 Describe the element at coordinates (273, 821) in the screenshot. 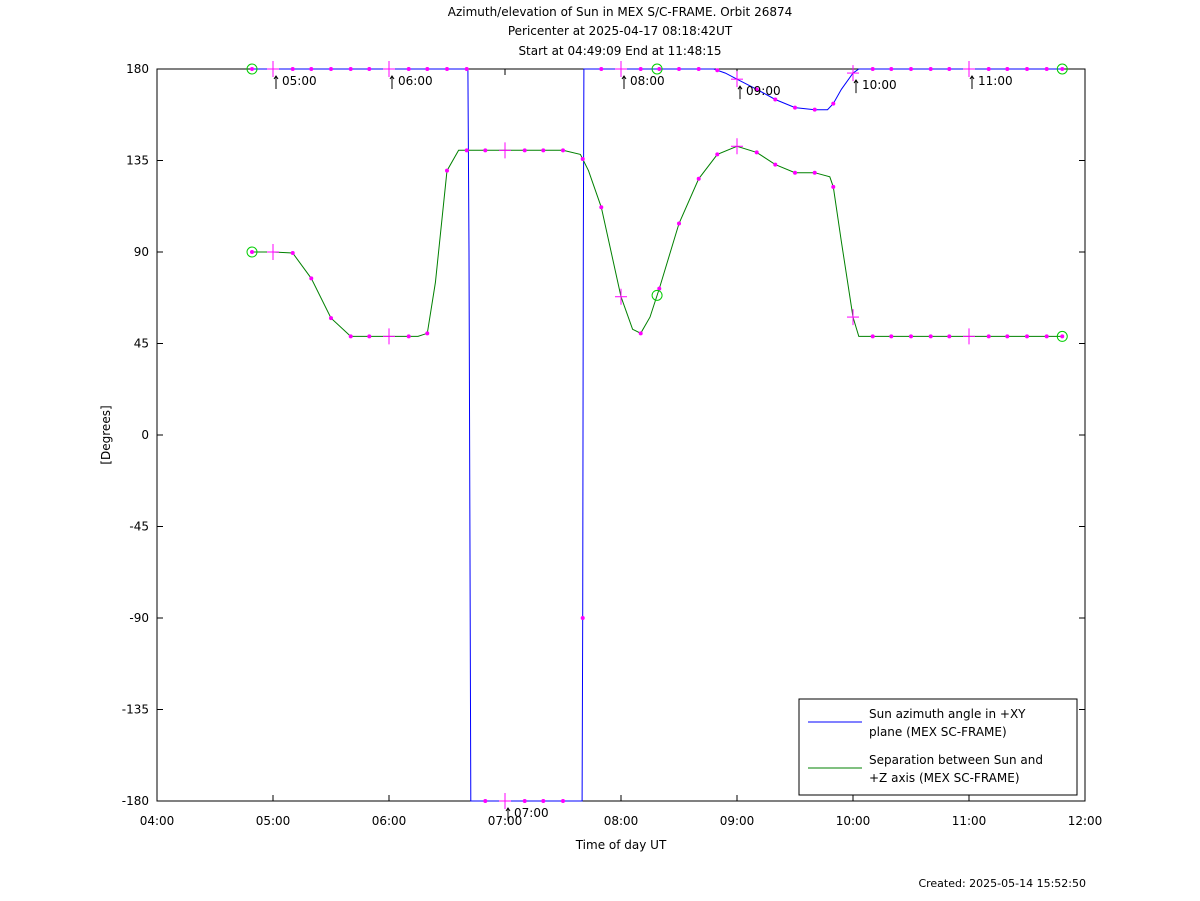

I see `x-tick-label: 05:00` at that location.